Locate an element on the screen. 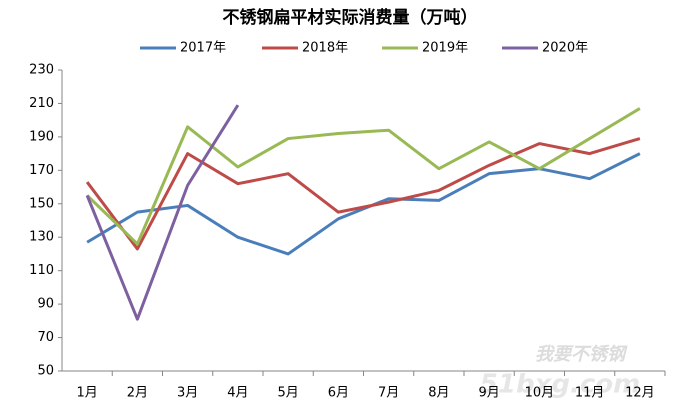 Image resolution: width=700 pixels, height=419 pixels. x-tick-label: 12月 is located at coordinates (640, 393).